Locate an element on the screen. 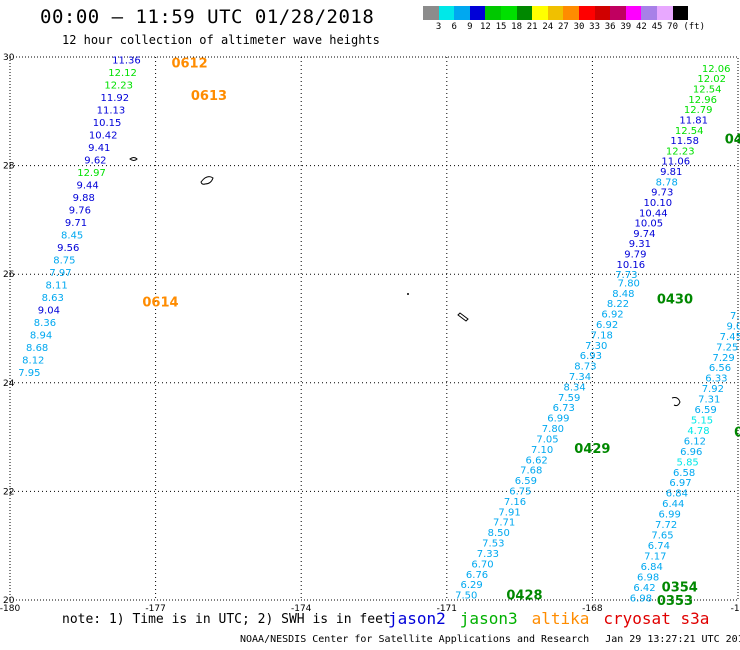 Image resolution: width=740 pixels, height=650 pixels. wave-height-value: 11.06 is located at coordinates (675, 162).